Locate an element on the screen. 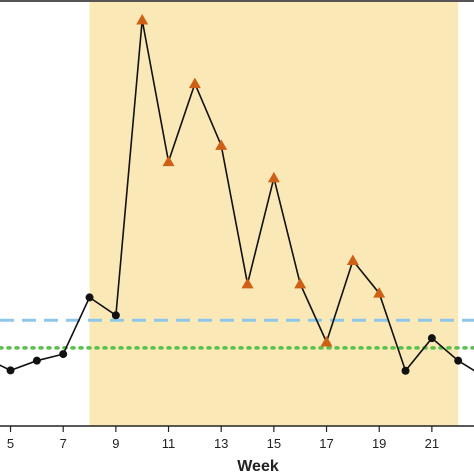 The width and height of the screenshot is (474, 474). x-tick-label: 15 is located at coordinates (274, 443).